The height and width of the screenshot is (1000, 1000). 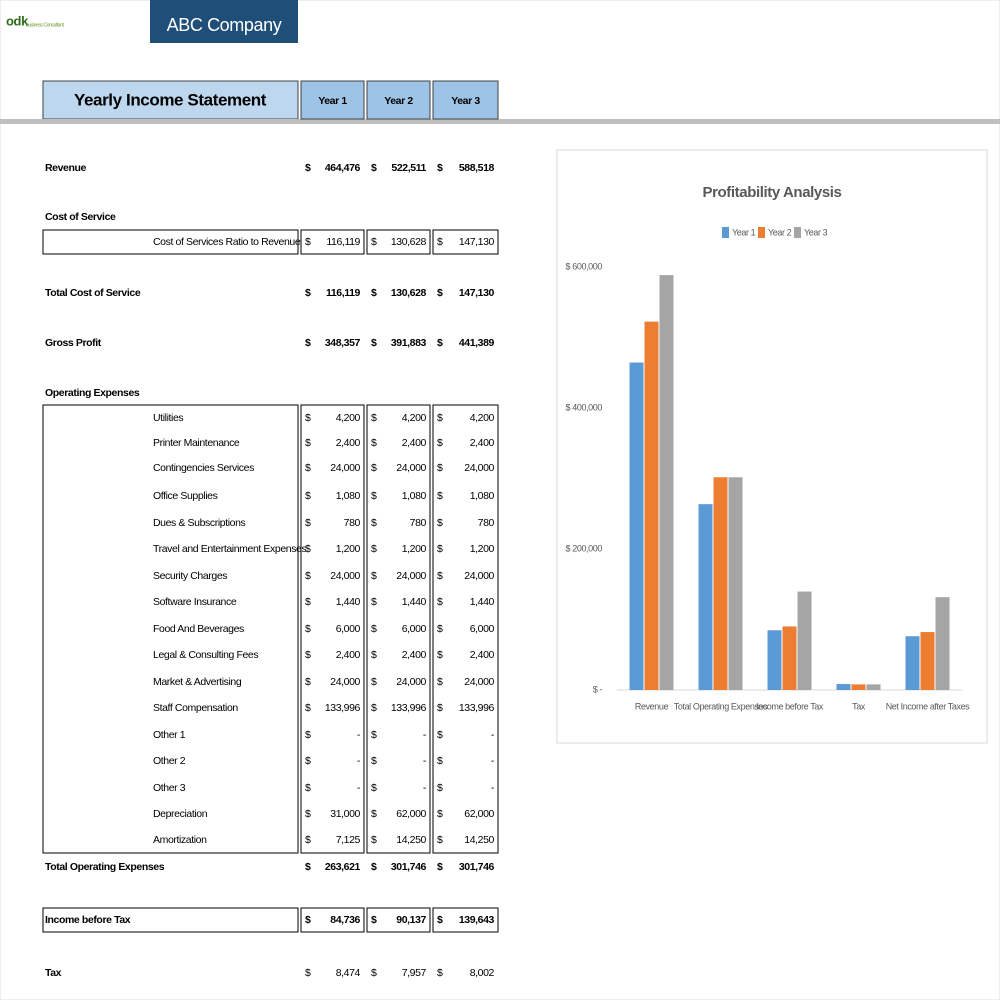 What do you see at coordinates (409, 343) in the screenshot?
I see `cell-value: 391,883` at bounding box center [409, 343].